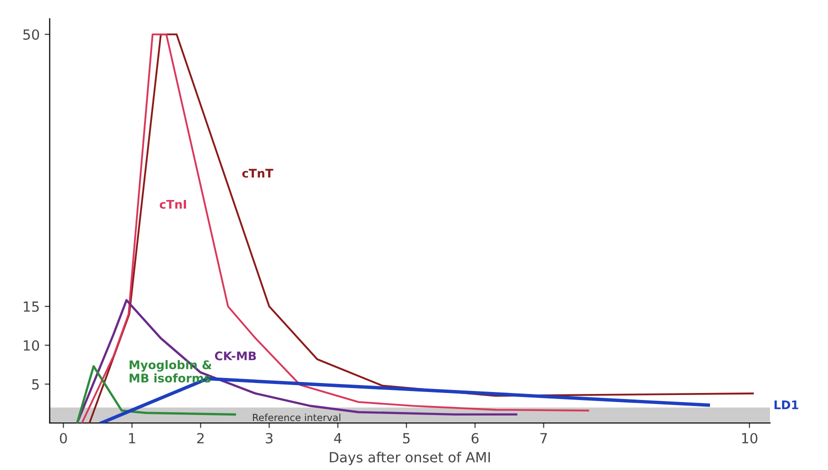 The image size is (828, 470). Describe the element at coordinates (475, 438) in the screenshot. I see `x-tick-label: 6` at that location.